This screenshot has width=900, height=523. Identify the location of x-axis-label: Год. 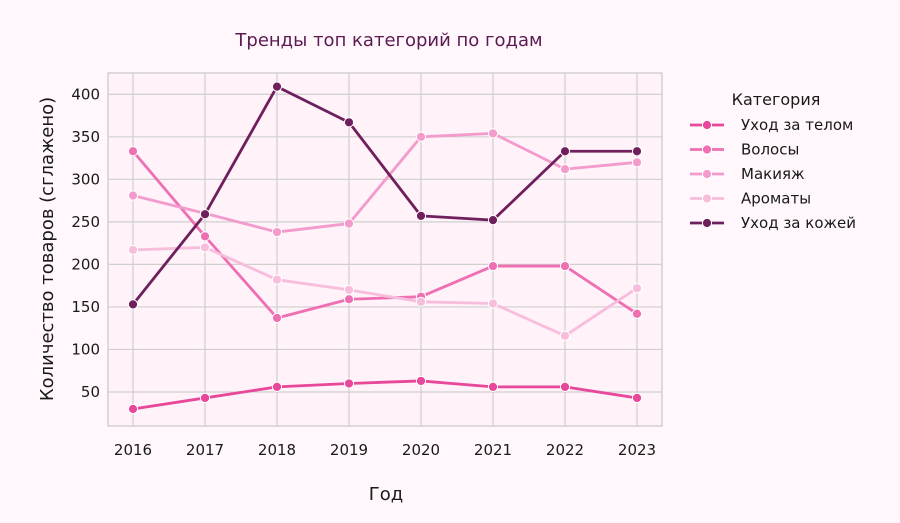
(386, 494).